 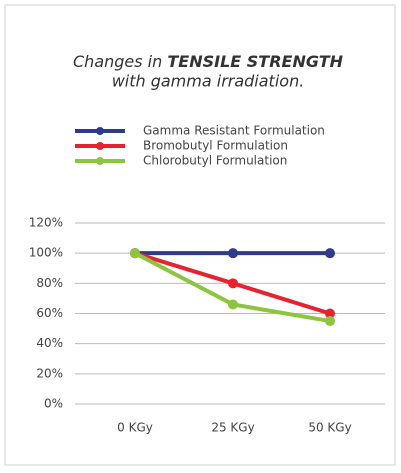 I want to click on y-tick-label: 60%, so click(x=49, y=313).